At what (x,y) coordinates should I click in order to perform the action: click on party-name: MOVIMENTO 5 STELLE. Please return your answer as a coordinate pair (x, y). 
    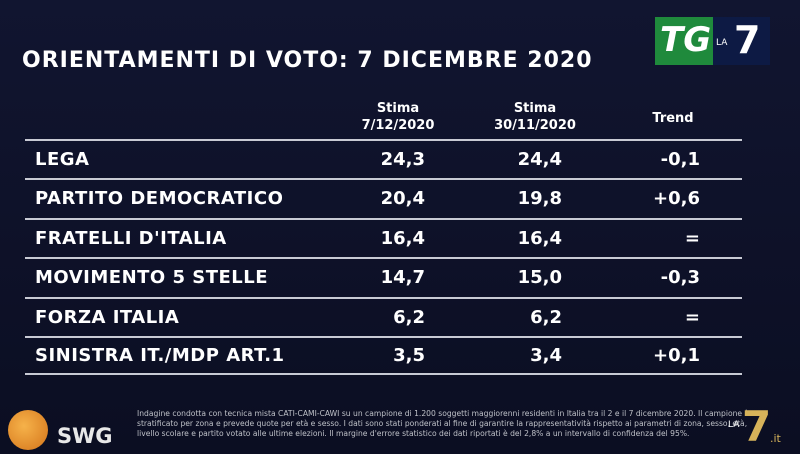
    Looking at the image, I should click on (152, 277).